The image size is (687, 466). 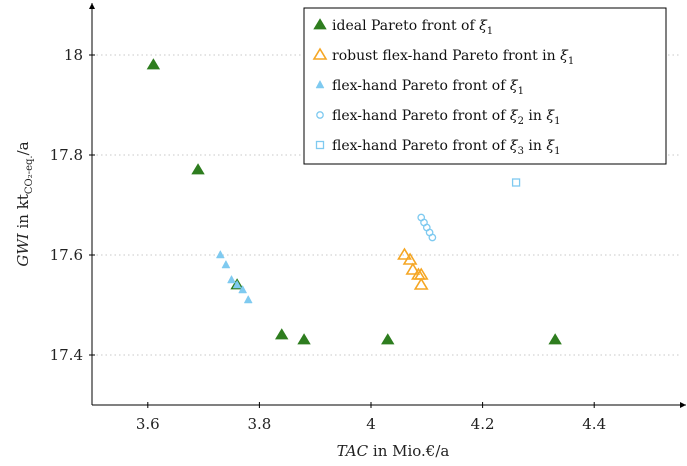 What do you see at coordinates (483, 424) in the screenshot?
I see `x-tick-label: 4.2` at bounding box center [483, 424].